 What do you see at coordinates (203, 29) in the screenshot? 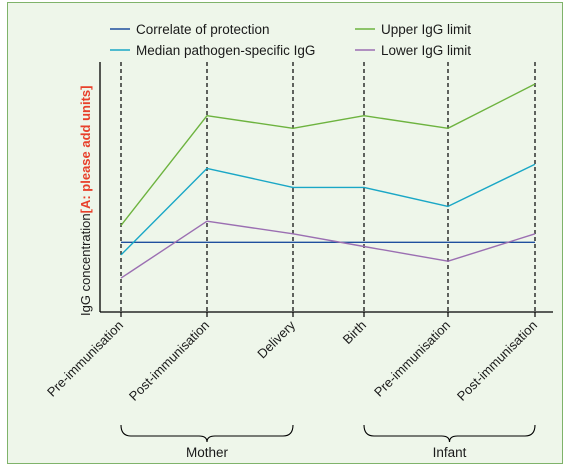
I see `legend-label-correlate: Correlate of protection` at bounding box center [203, 29].